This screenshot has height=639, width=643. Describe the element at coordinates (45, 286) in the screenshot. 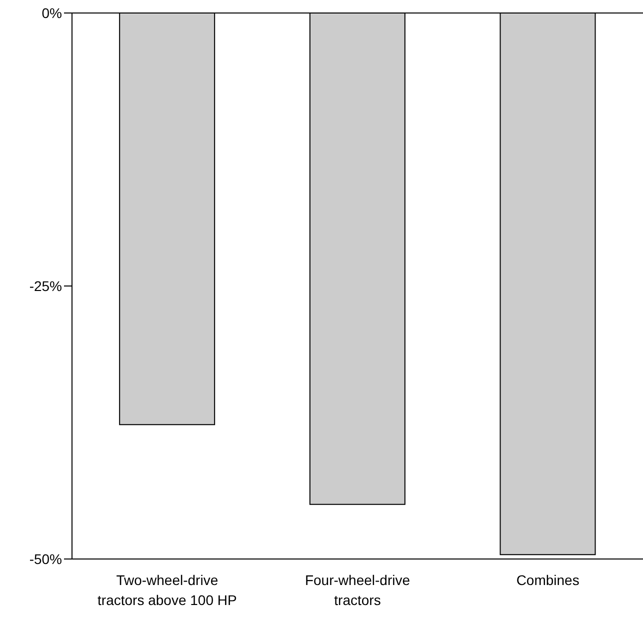

I see `y-tick-label: -25%` at that location.